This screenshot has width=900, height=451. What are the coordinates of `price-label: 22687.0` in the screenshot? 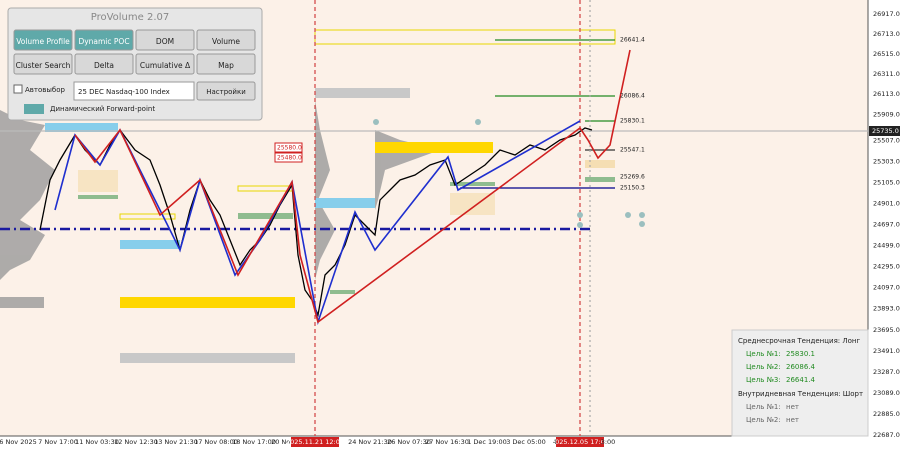 It's located at (886, 435).